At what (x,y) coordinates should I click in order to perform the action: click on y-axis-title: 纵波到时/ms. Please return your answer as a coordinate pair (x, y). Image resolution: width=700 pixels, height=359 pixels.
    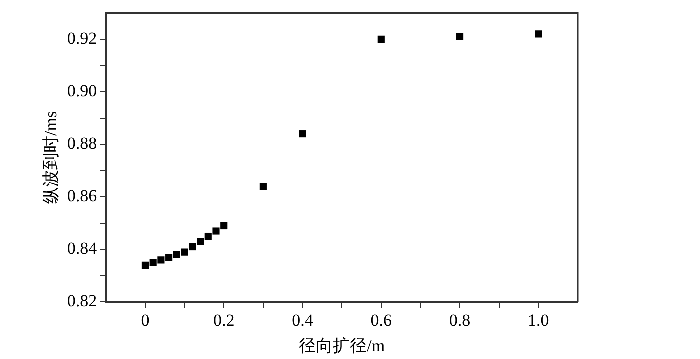
    Looking at the image, I should click on (51, 157).